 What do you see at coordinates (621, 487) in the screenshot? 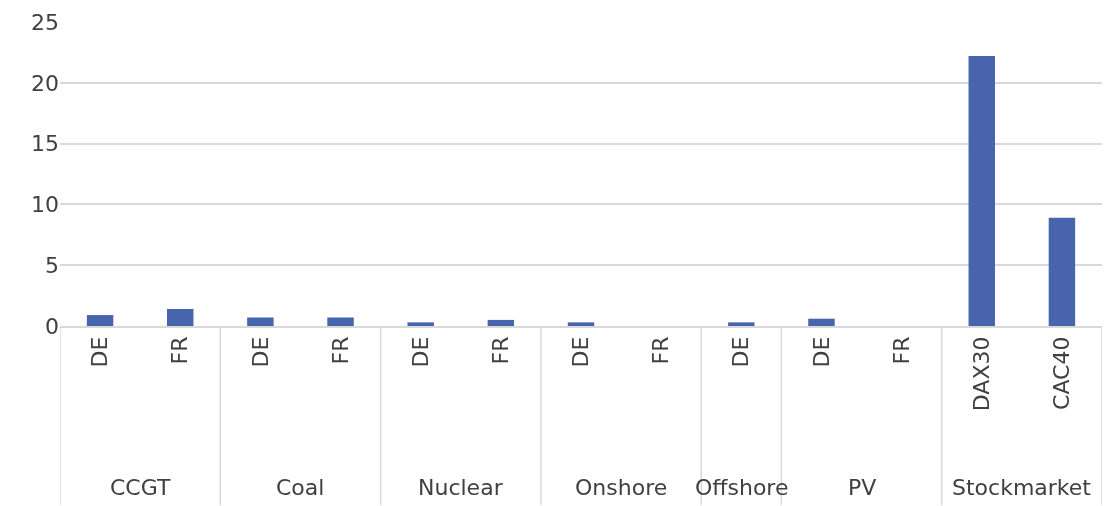
I see `category-label: Onshore` at bounding box center [621, 487].